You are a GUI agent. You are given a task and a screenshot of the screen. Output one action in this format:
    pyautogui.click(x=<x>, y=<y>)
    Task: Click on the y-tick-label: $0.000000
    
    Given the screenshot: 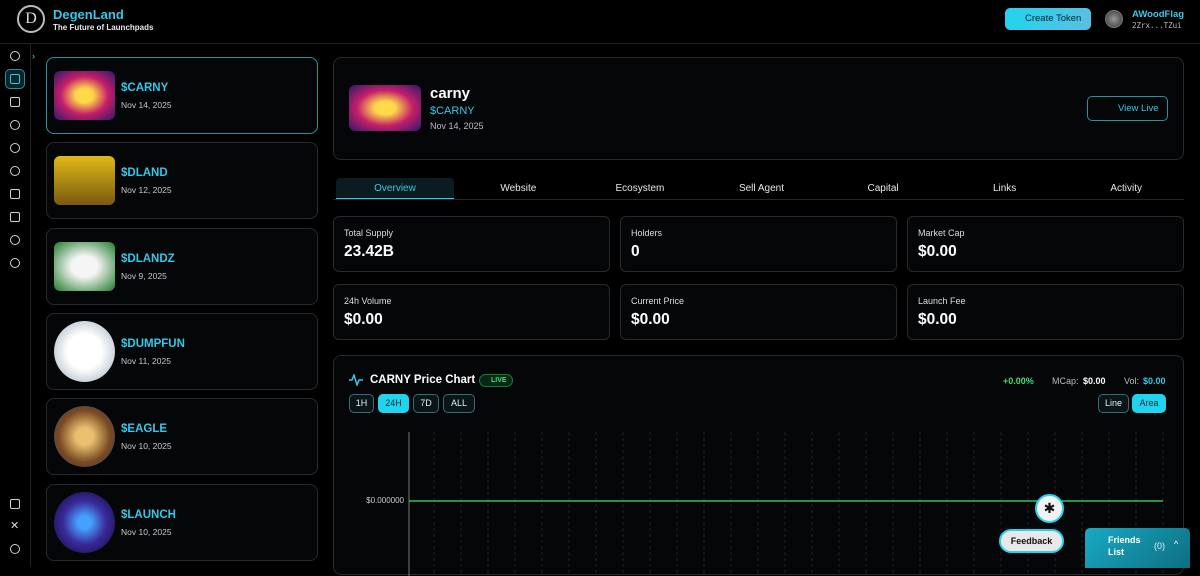 What is the action you would take?
    pyautogui.click(x=385, y=500)
    